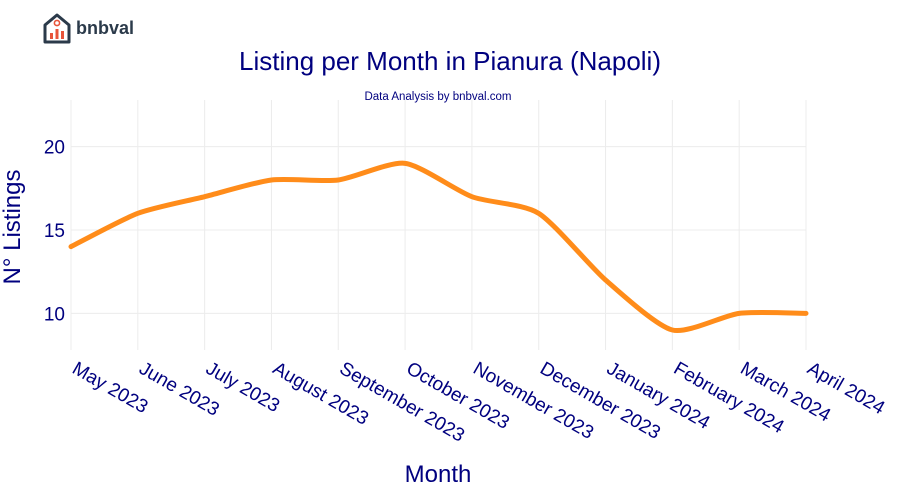  What do you see at coordinates (450, 61) in the screenshot?
I see `chart-title: Listing per Month in Pianura (Napoli)` at bounding box center [450, 61].